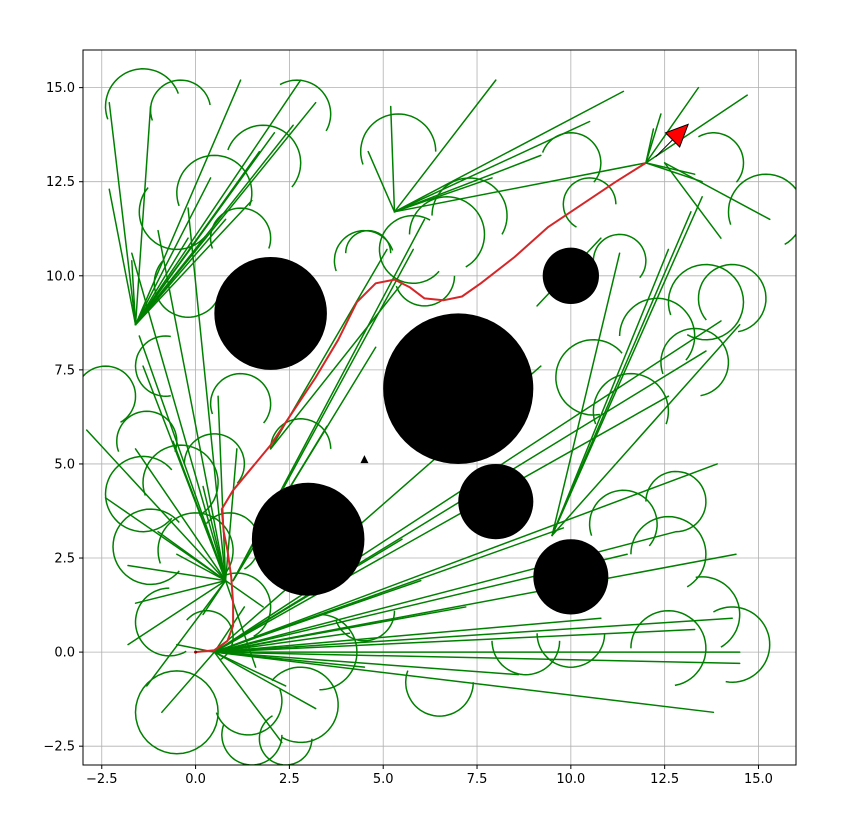 The width and height of the screenshot is (863, 821). I want to click on start-point, so click(196, 652).